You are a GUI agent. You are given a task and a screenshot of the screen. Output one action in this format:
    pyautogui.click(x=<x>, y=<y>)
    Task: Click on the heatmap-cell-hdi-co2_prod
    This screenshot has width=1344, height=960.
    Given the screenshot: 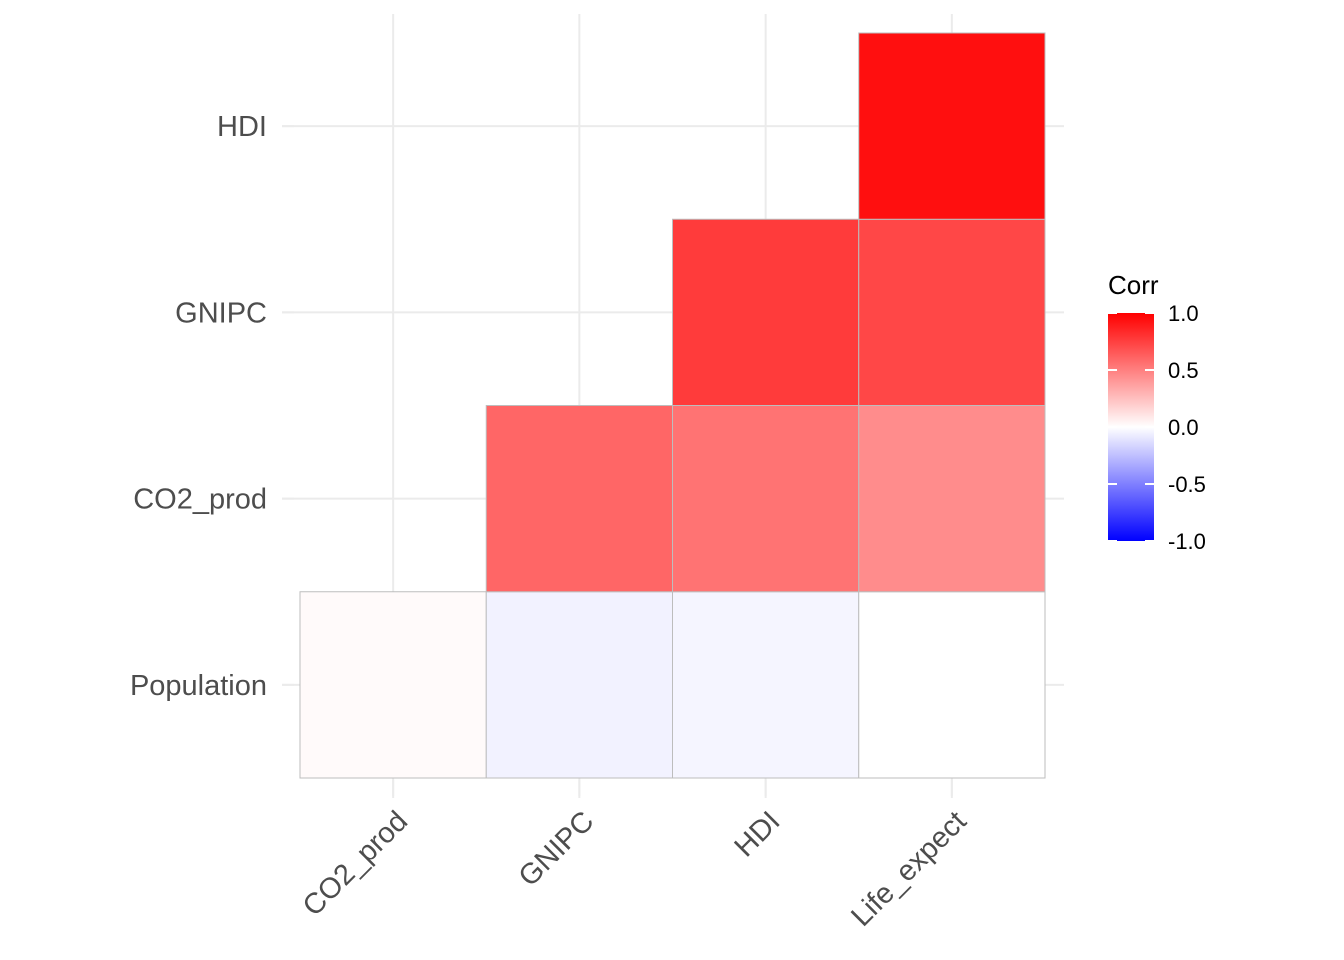 What is the action you would take?
    pyautogui.click(x=766, y=499)
    